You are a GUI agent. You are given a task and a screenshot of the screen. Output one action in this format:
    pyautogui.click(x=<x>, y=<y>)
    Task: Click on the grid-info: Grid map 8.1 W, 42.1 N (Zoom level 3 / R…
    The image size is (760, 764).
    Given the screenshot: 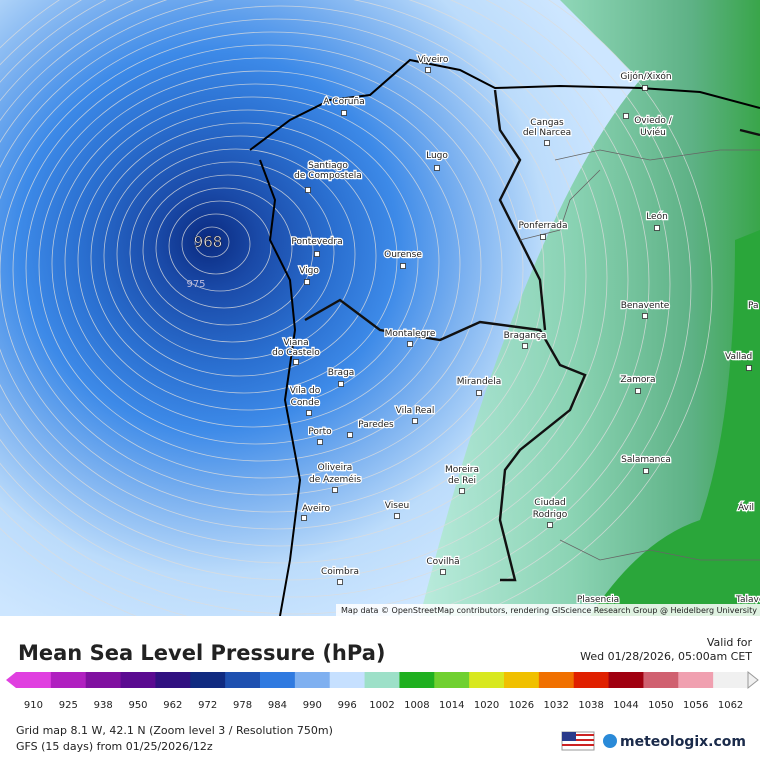 What is the action you would take?
    pyautogui.click(x=174, y=730)
    